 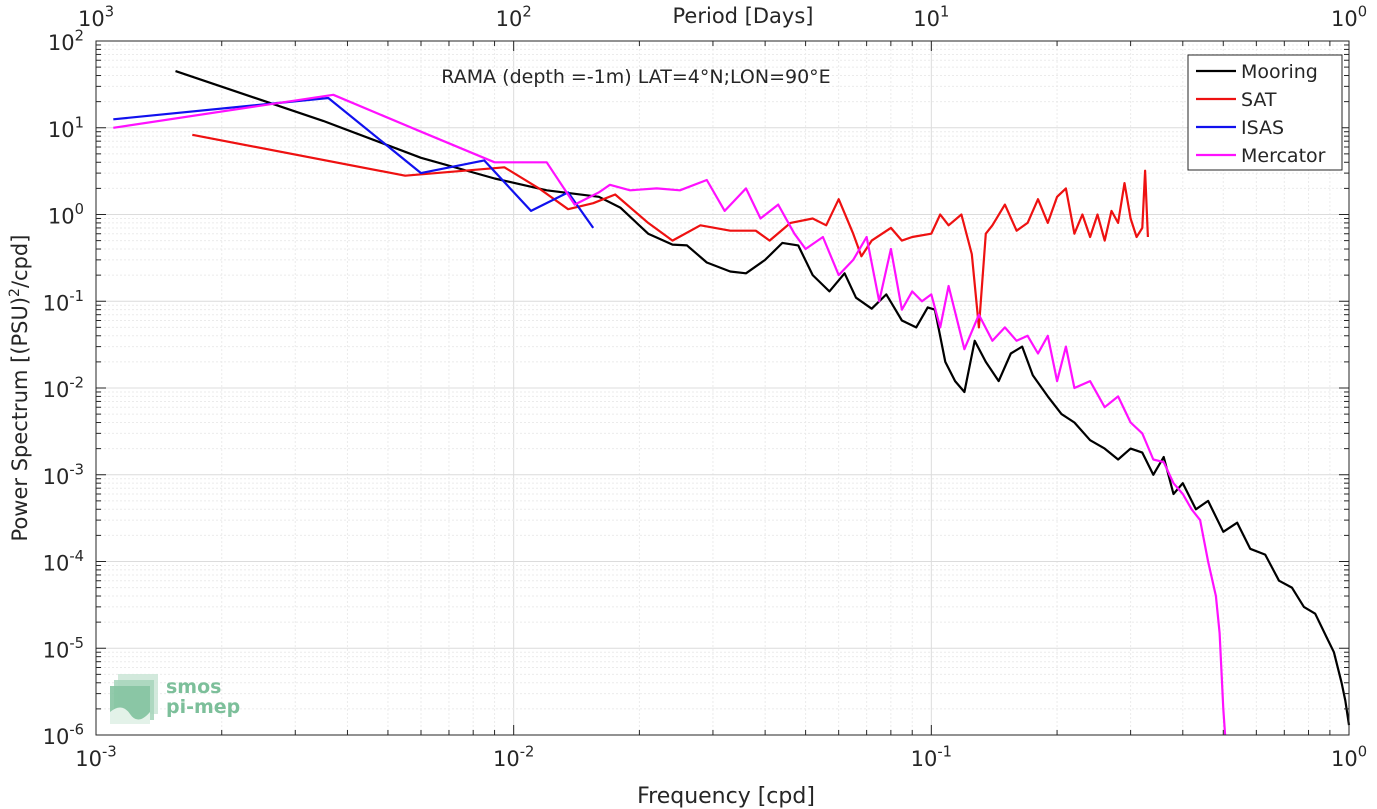 What do you see at coordinates (726, 796) in the screenshot?
I see `x-axis-label: Frequency [cpd]` at bounding box center [726, 796].